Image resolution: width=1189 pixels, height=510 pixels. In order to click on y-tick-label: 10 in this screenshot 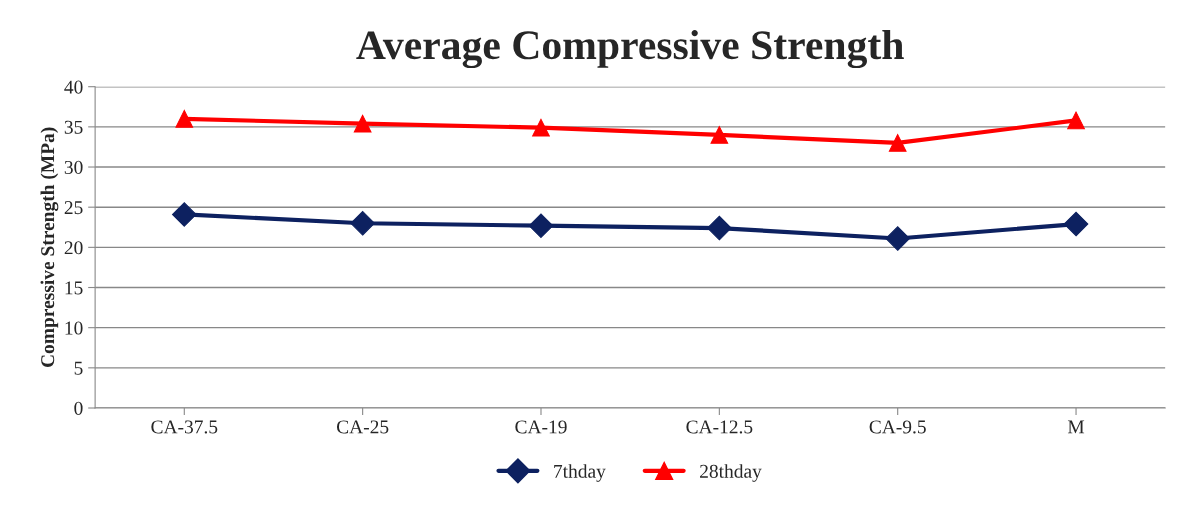, I will do `click(74, 328)`.